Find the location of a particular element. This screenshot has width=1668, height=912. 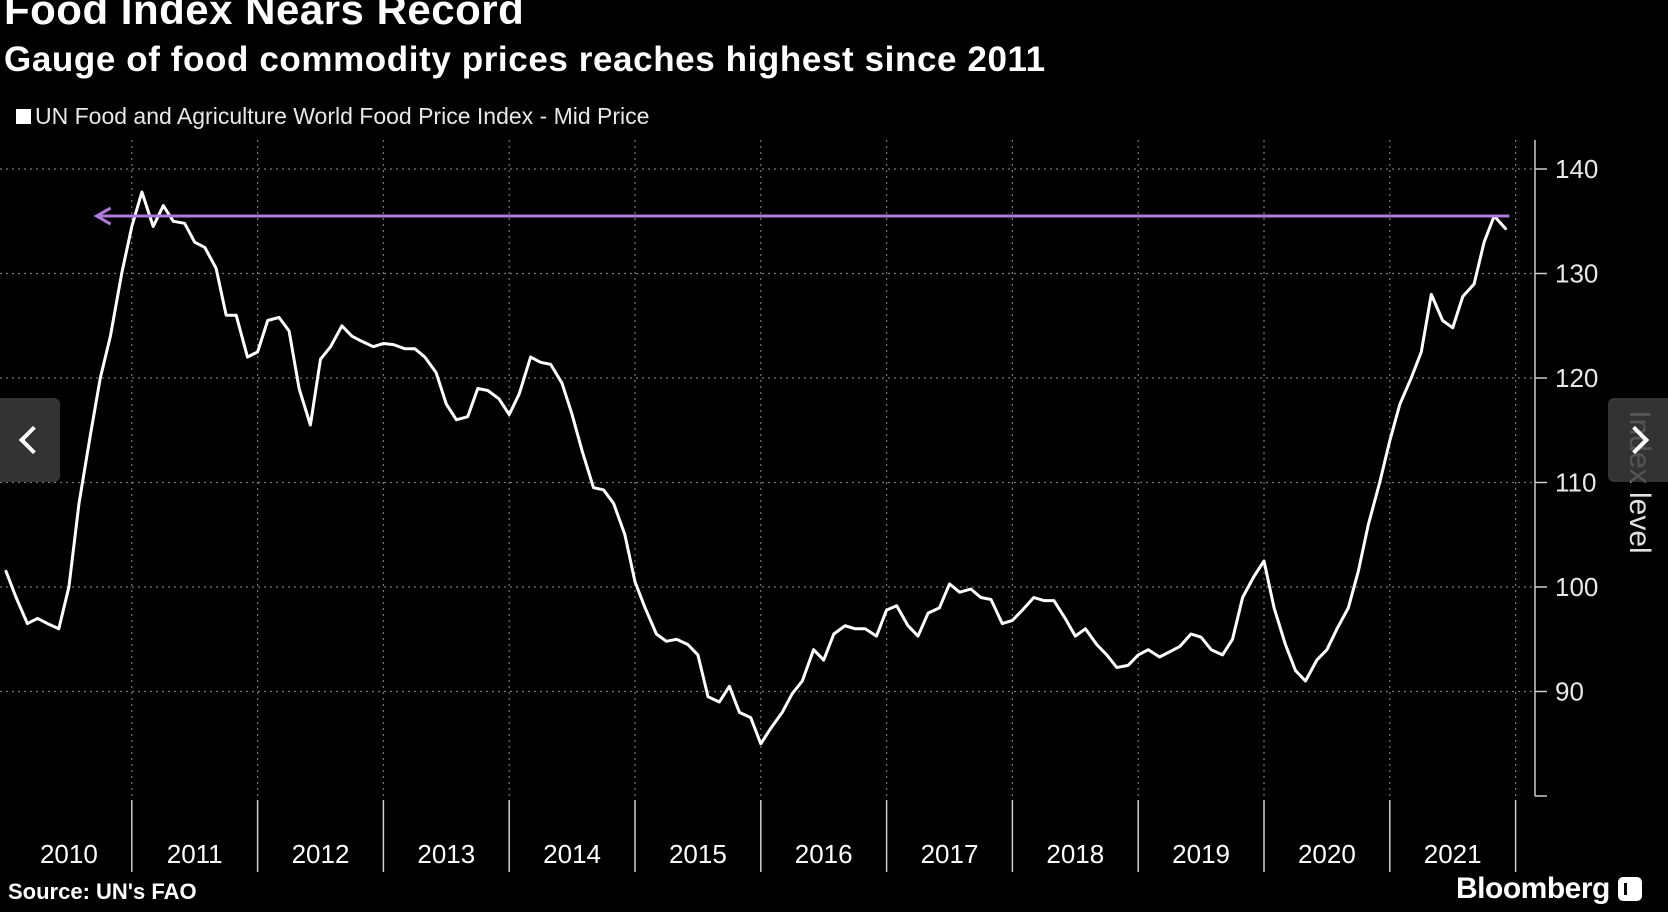

next-button is located at coordinates (1638, 440).